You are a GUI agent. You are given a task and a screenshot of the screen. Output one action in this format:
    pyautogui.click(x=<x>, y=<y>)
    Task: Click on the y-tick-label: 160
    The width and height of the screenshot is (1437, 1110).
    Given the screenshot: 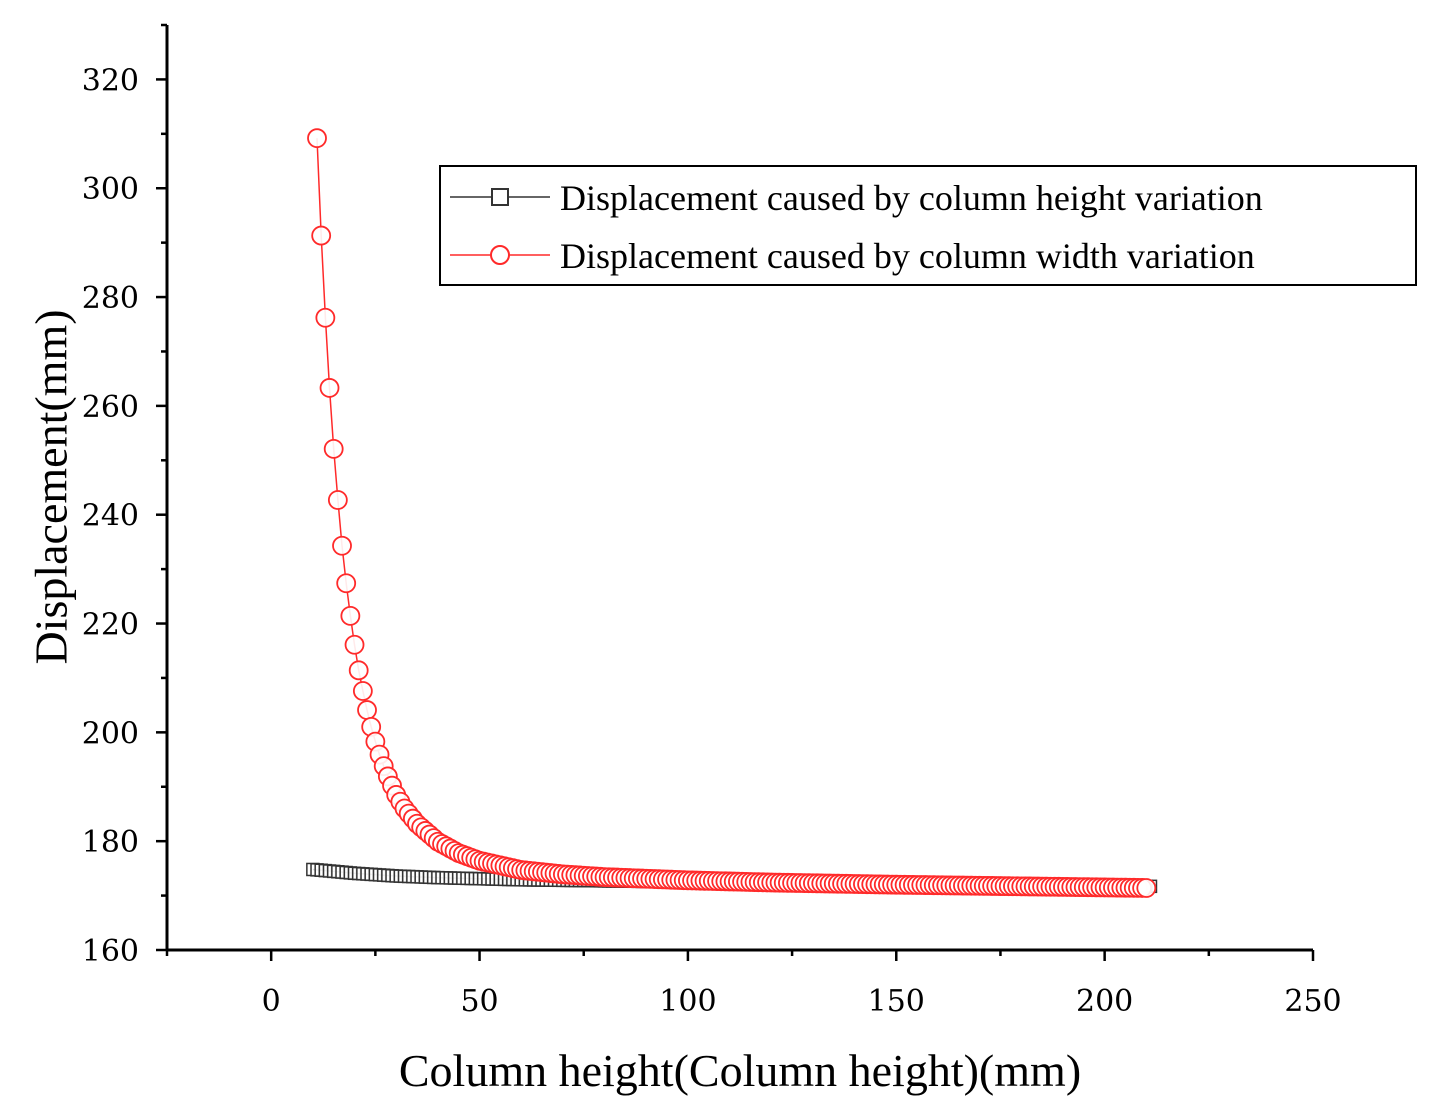 What is the action you would take?
    pyautogui.click(x=110, y=951)
    